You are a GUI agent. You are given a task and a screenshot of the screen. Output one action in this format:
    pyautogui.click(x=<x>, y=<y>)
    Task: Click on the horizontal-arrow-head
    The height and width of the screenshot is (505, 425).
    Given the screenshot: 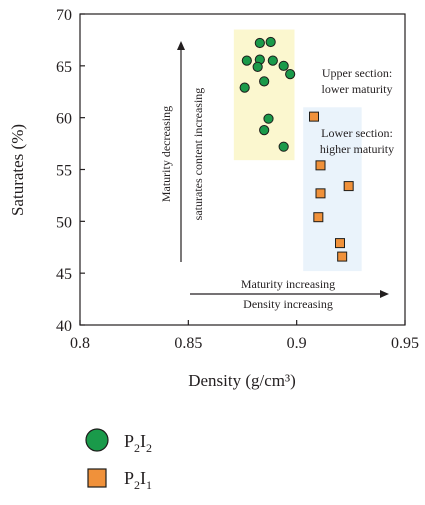 What is the action you would take?
    pyautogui.click(x=384, y=294)
    